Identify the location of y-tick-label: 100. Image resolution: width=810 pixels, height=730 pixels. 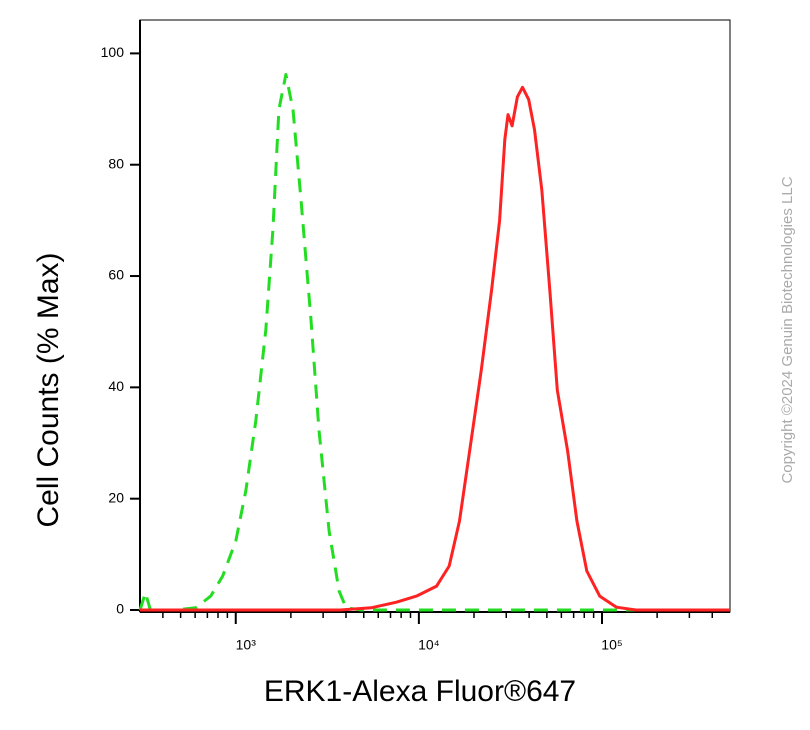
(113, 52).